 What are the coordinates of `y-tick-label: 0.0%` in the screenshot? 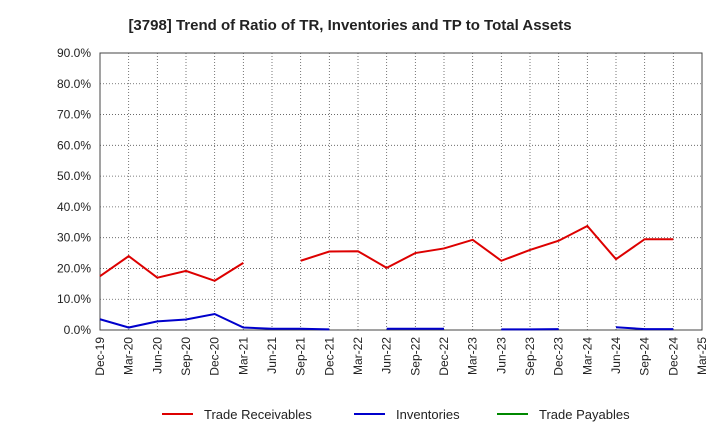 It's located at (78, 330).